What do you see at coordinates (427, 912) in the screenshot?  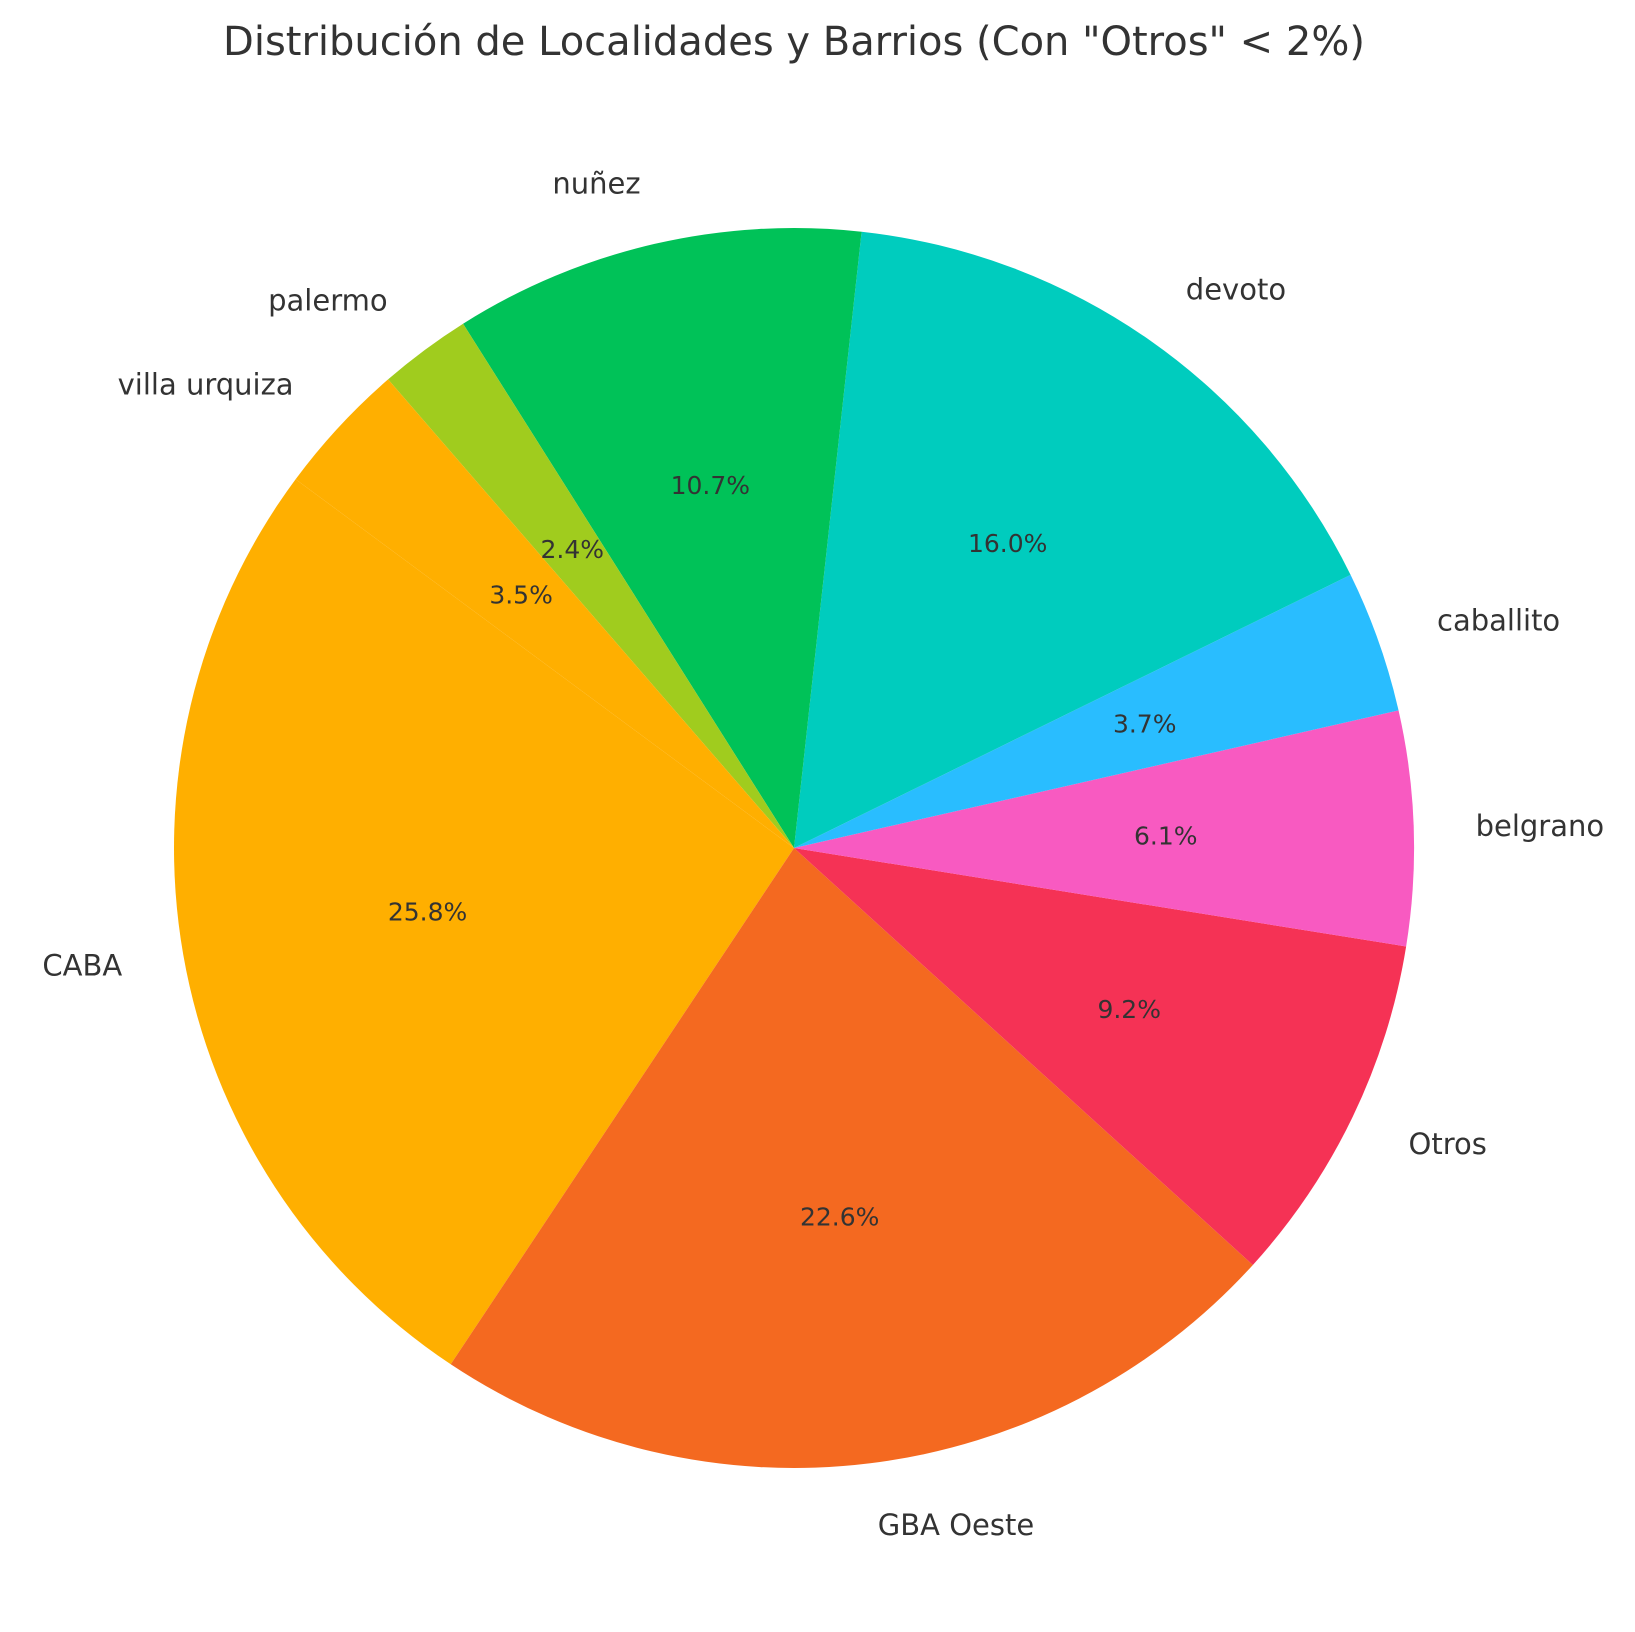 I see `percent-label-caba: 25.8%` at bounding box center [427, 912].